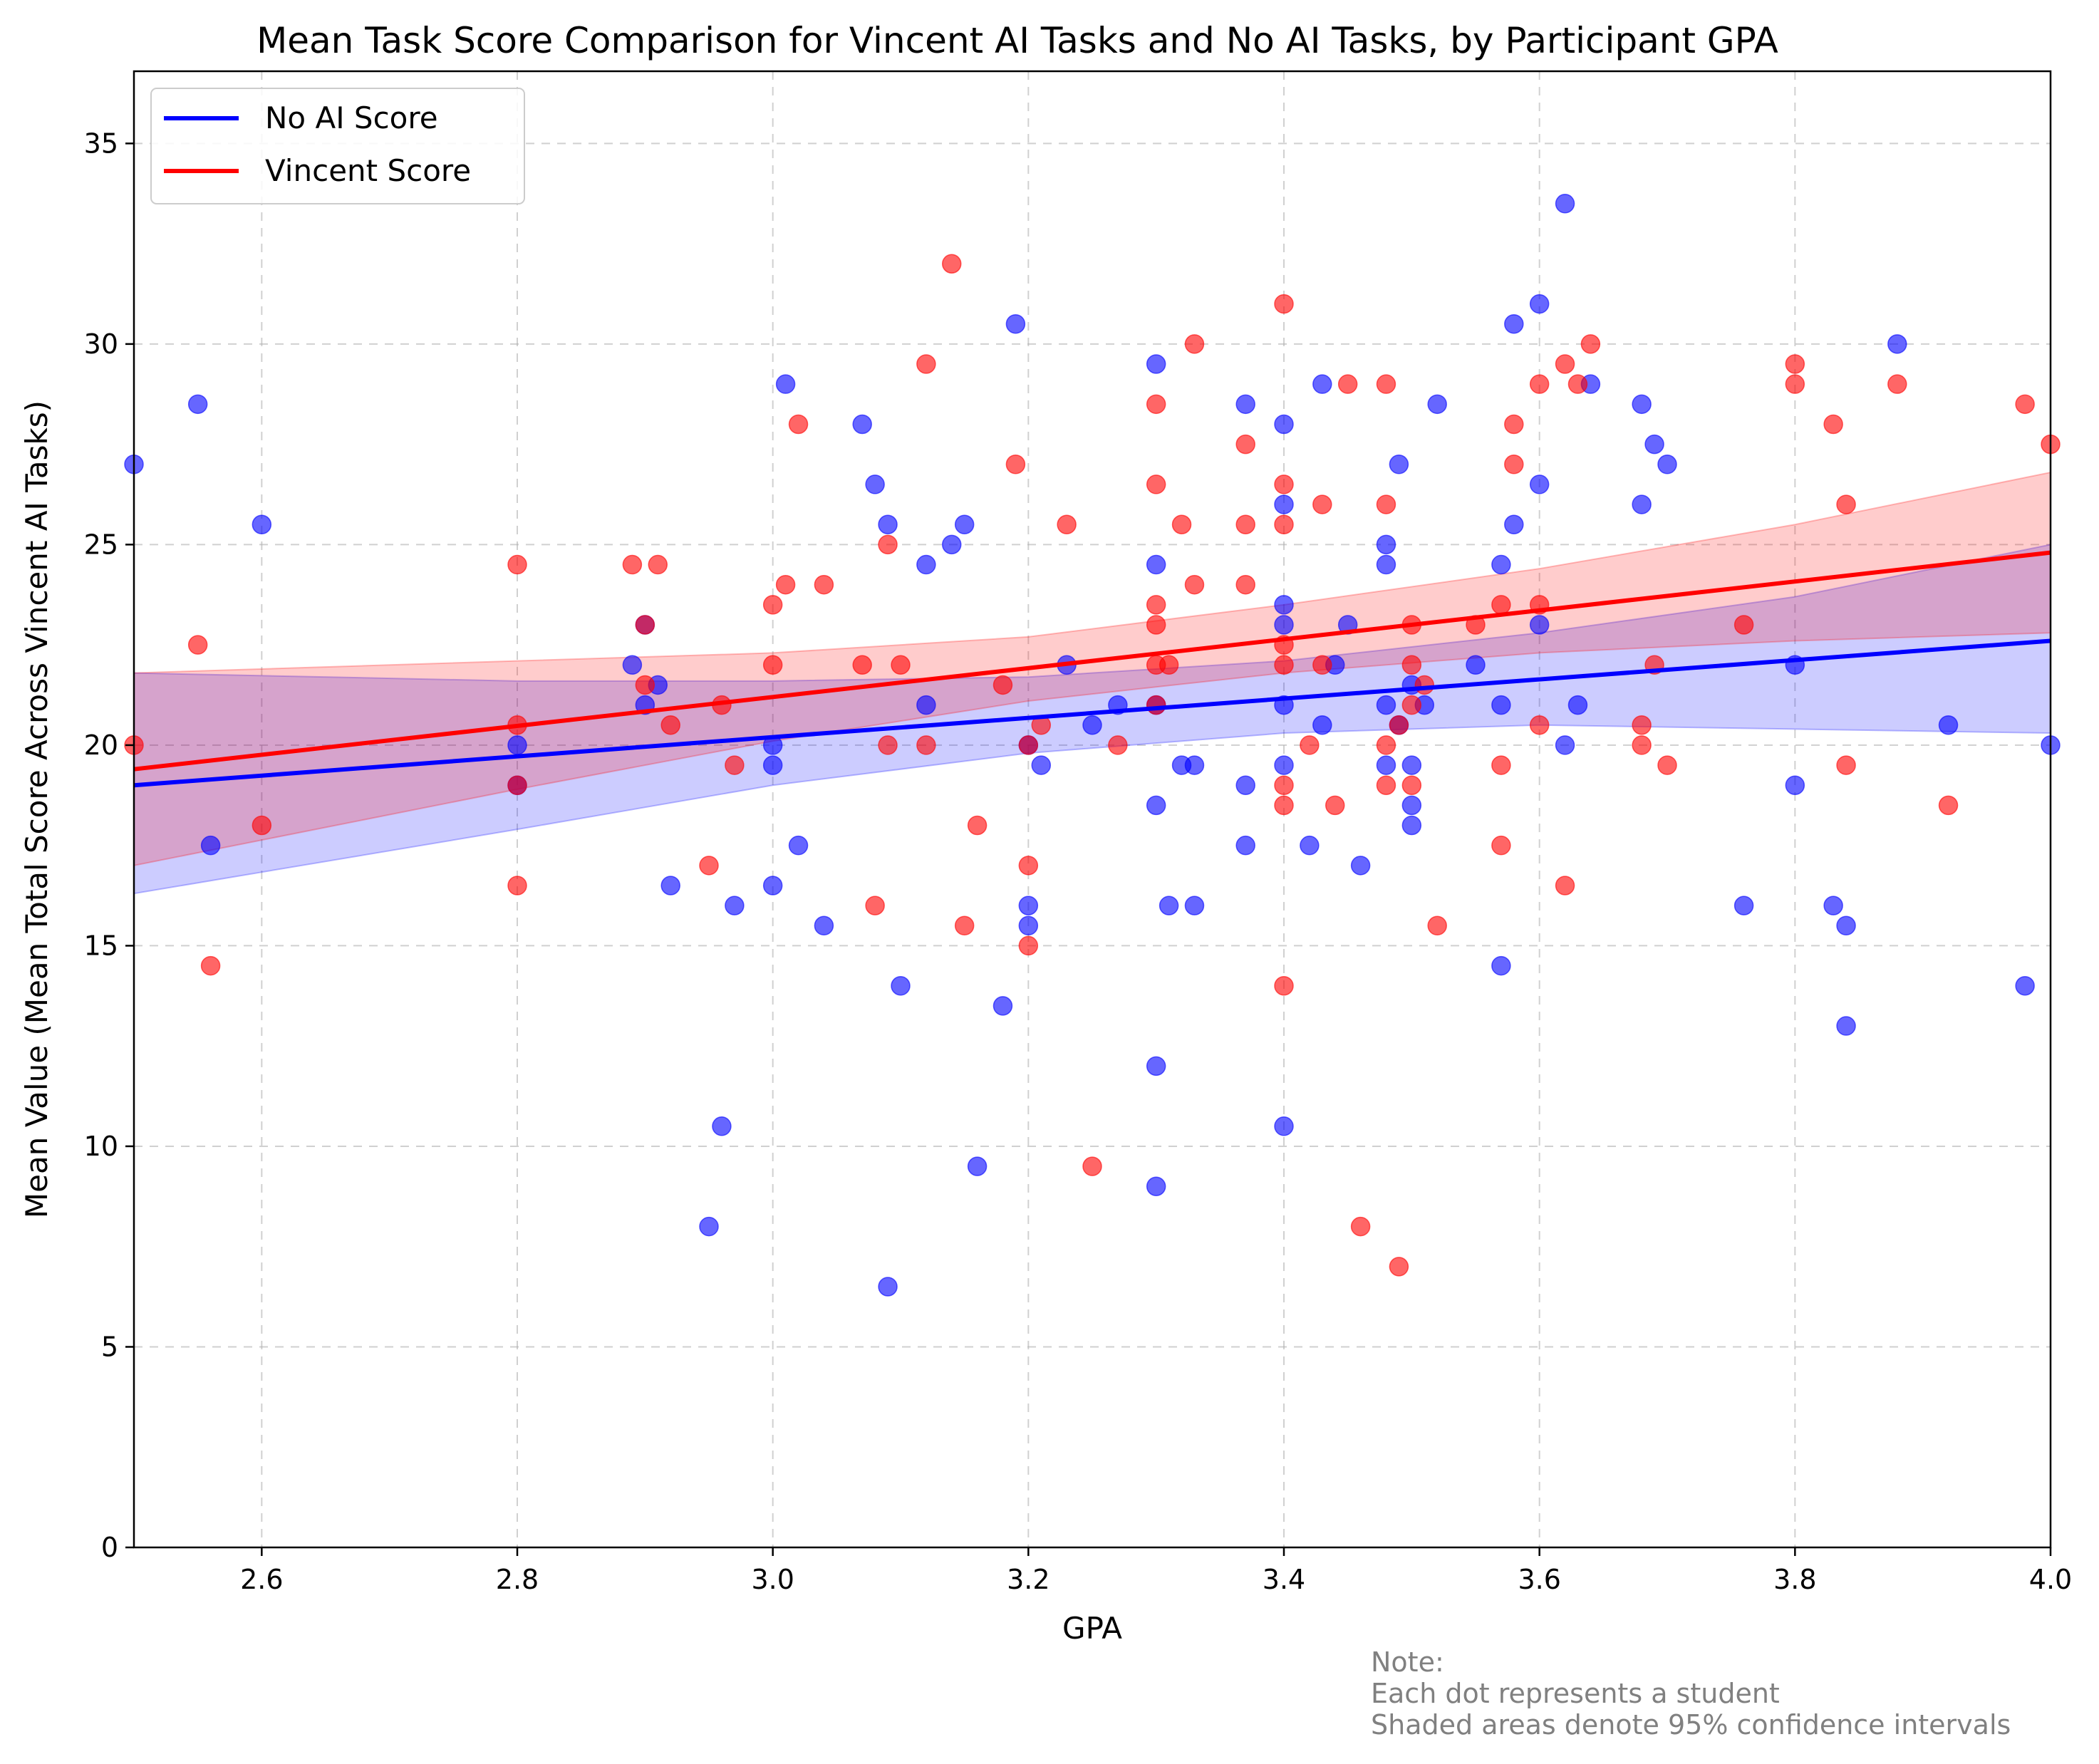 Image resolution: width=2099 pixels, height=1764 pixels. I want to click on y-tick-label: 20, so click(101, 745).